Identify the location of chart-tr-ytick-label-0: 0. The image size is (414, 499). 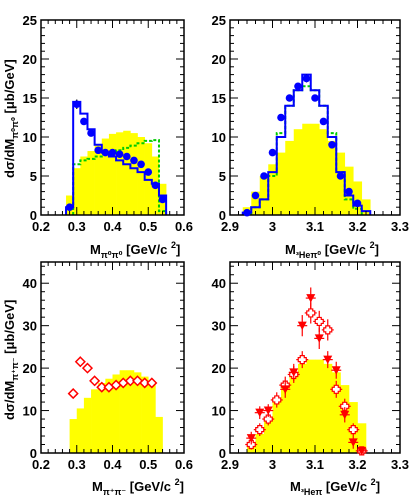
(222, 215).